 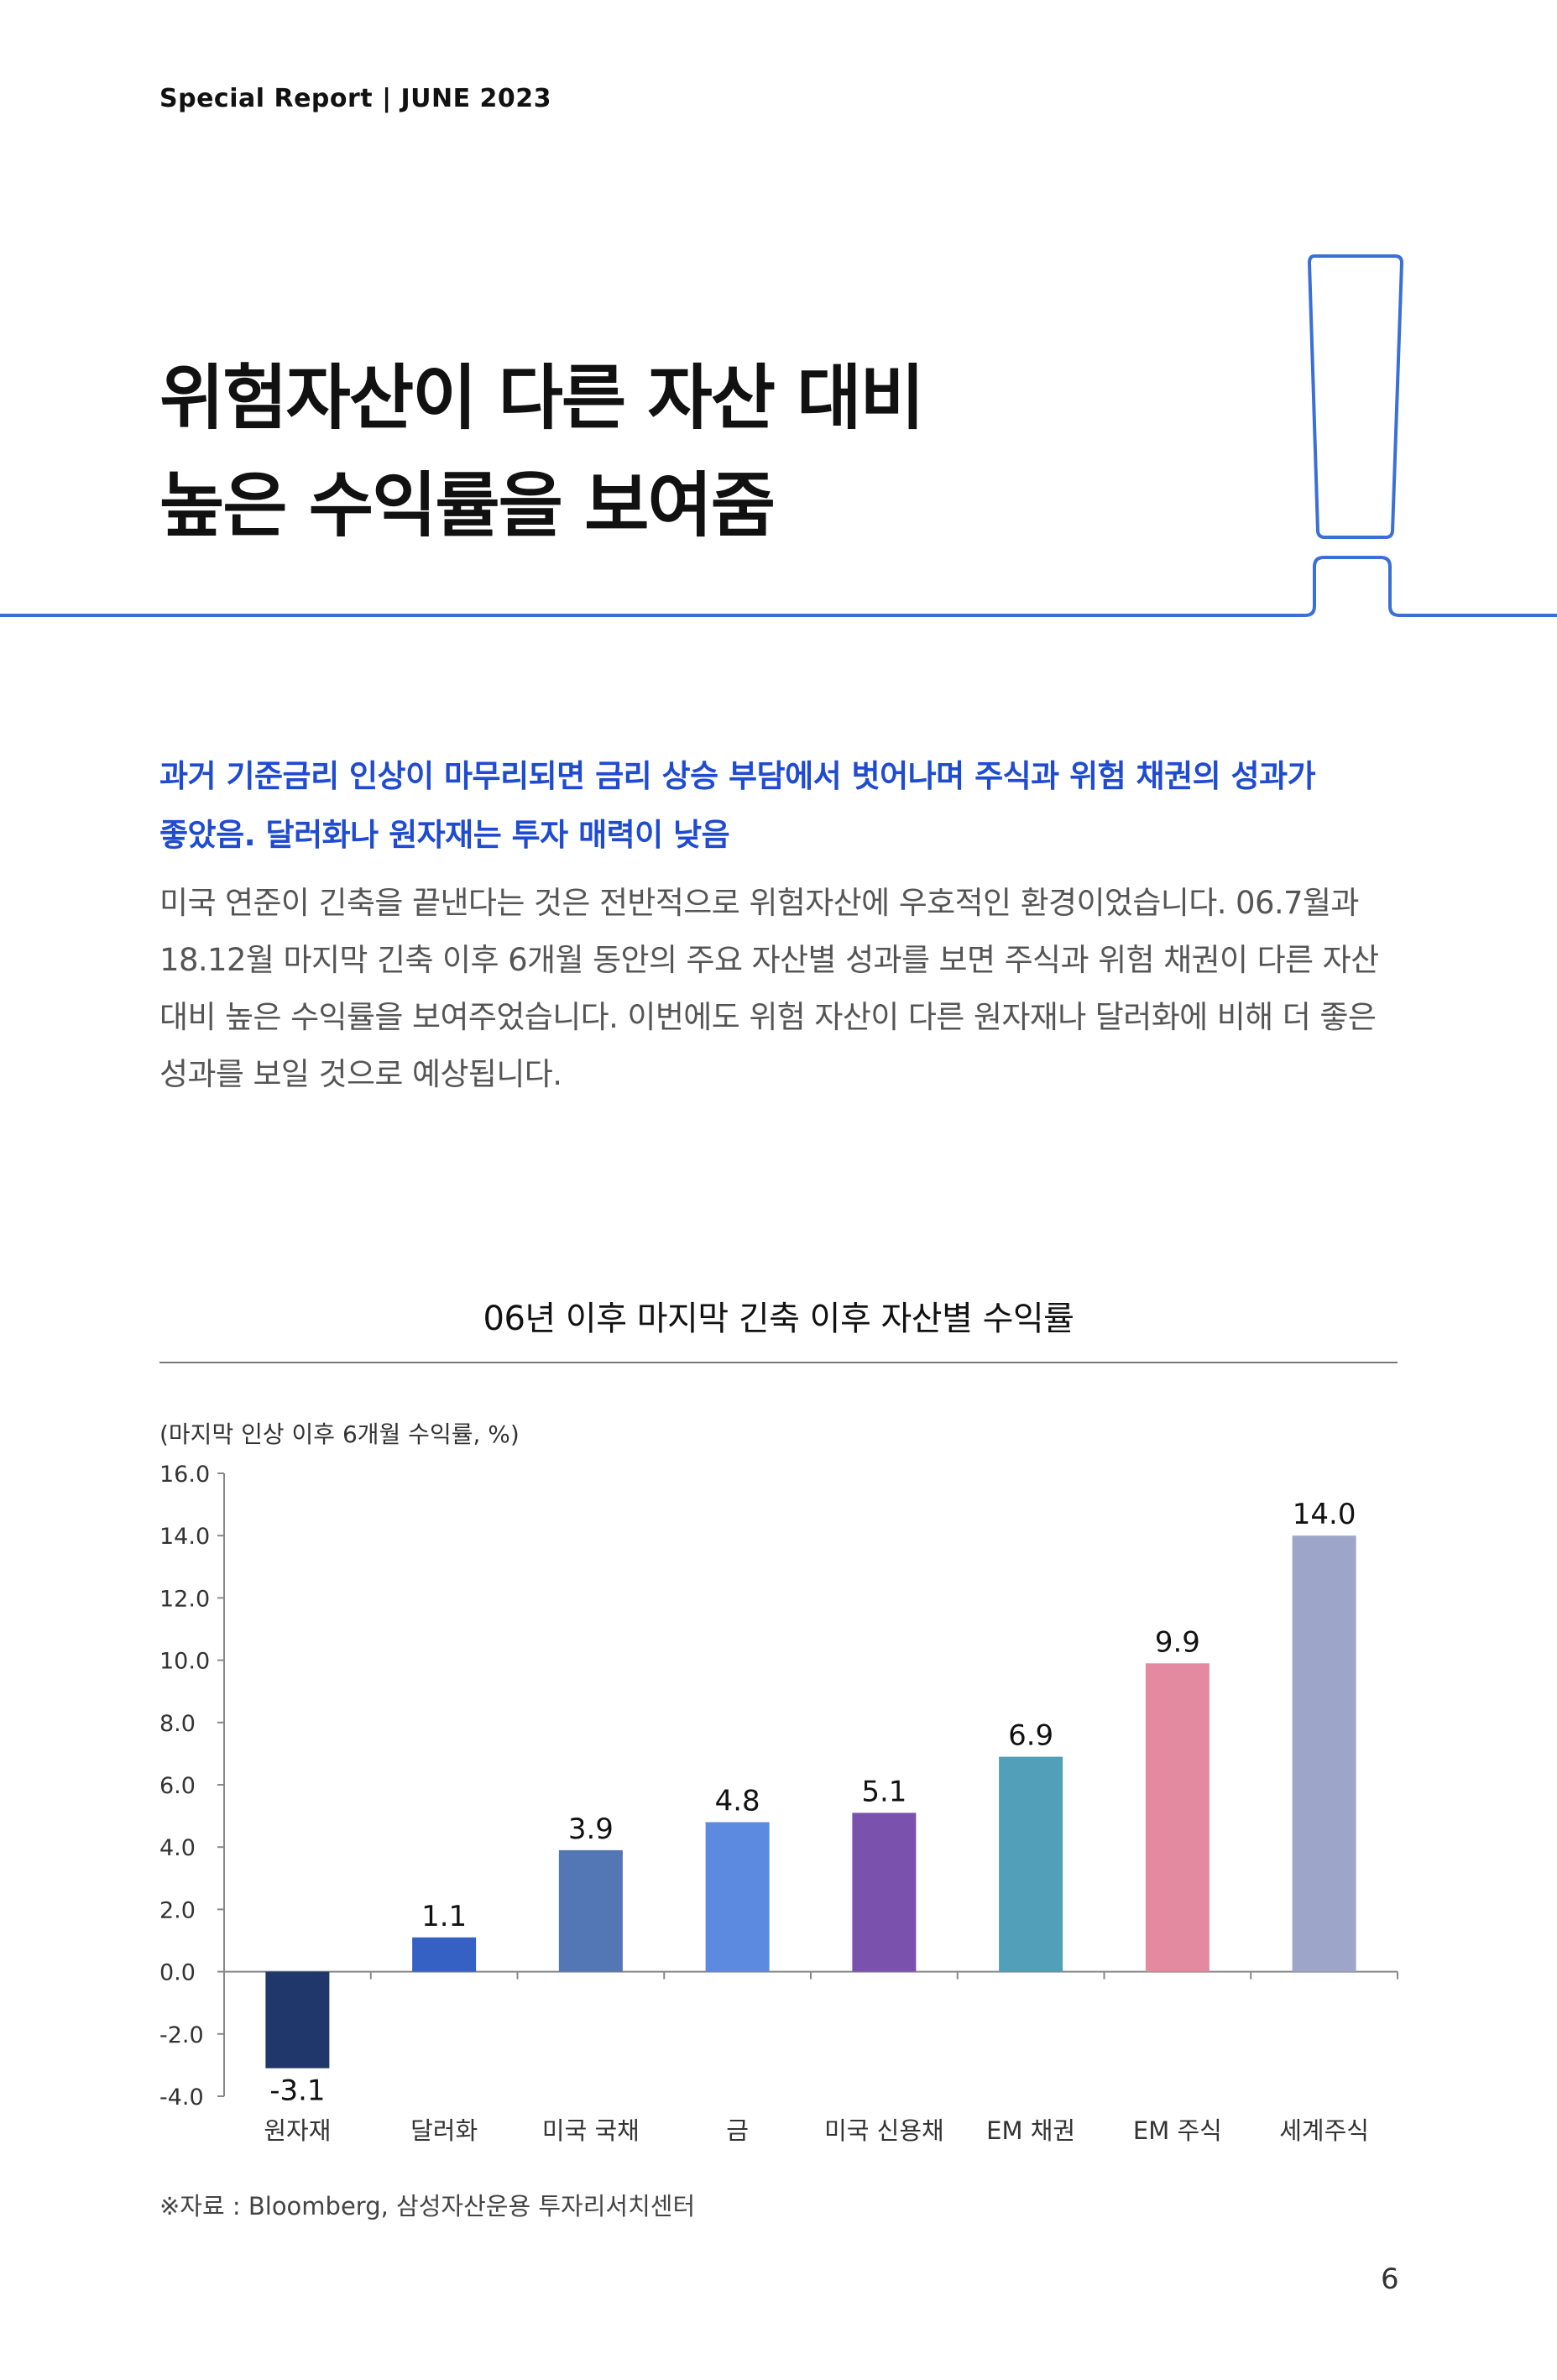 I want to click on x-category-label: EM 채권, so click(x=1030, y=2130).